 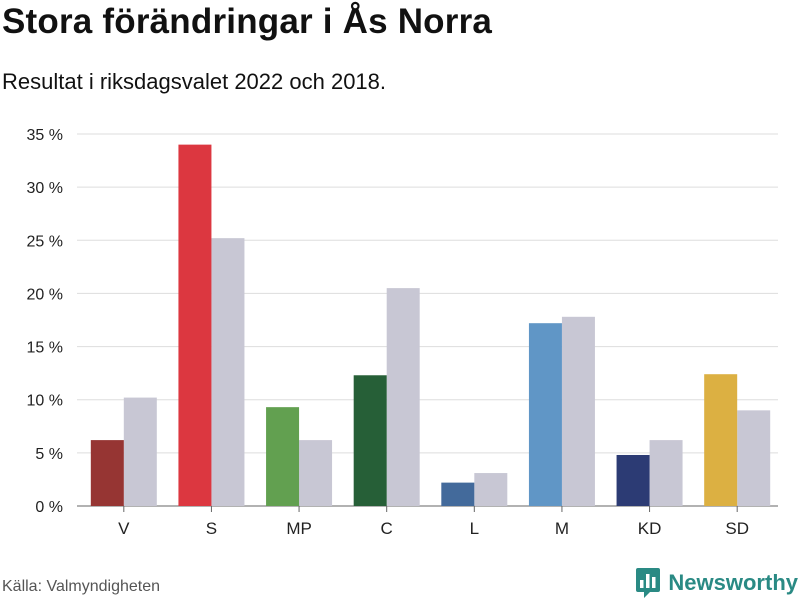 I want to click on x-tick-label: L, so click(x=474, y=528).